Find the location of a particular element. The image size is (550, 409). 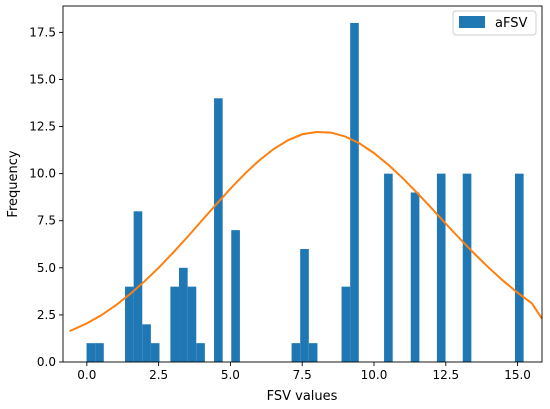

x-tick-label: 2.5 is located at coordinates (158, 375).